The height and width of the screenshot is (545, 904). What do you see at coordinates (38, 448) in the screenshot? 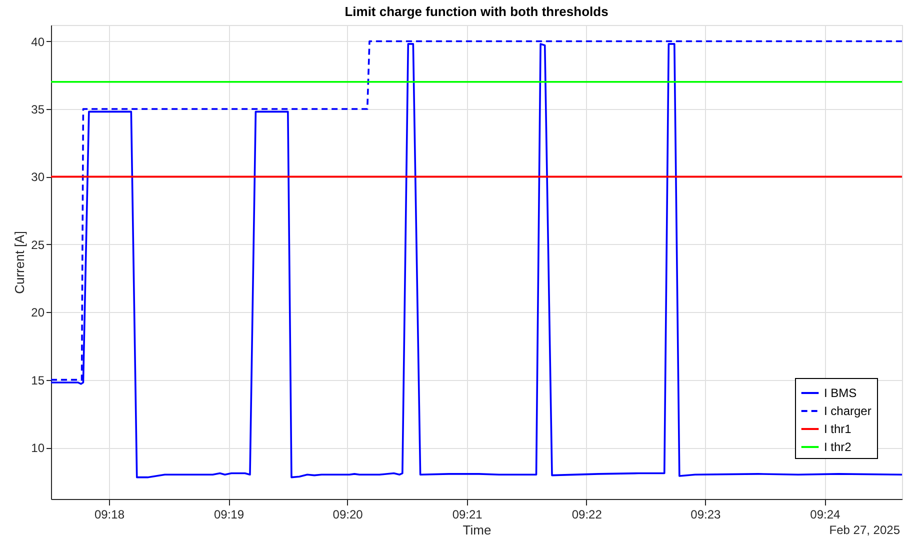
I see `y-tick-label: 10` at bounding box center [38, 448].